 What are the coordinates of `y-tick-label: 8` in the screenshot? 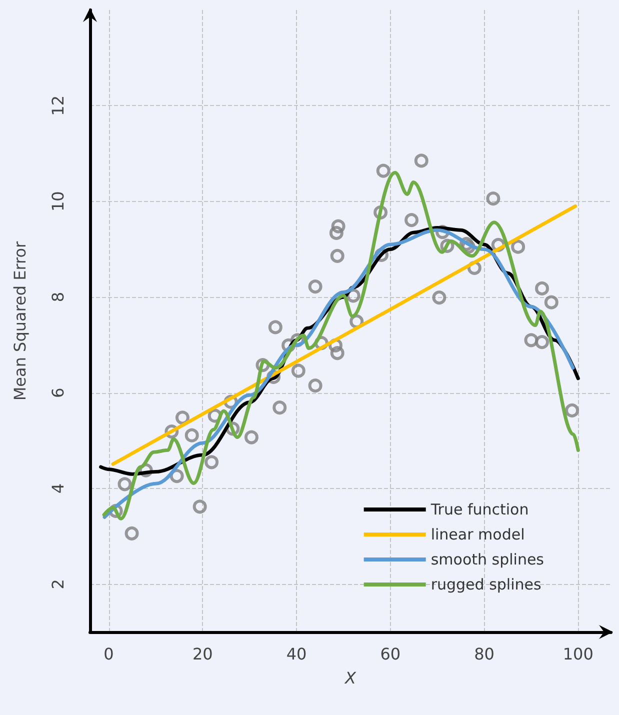 It's located at (58, 297).